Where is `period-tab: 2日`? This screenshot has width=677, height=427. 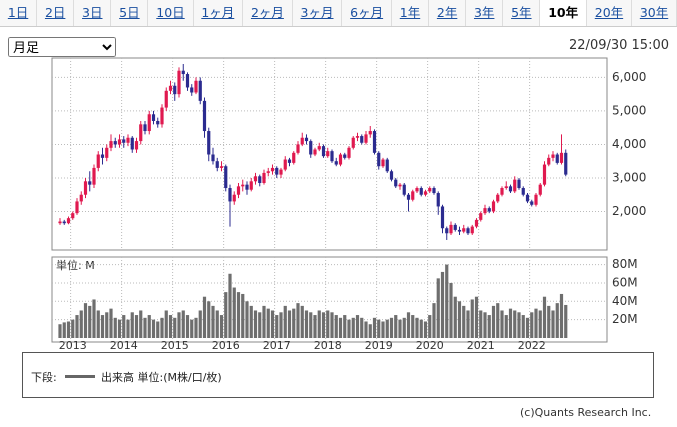
period-tab: 2日 is located at coordinates (56, 13).